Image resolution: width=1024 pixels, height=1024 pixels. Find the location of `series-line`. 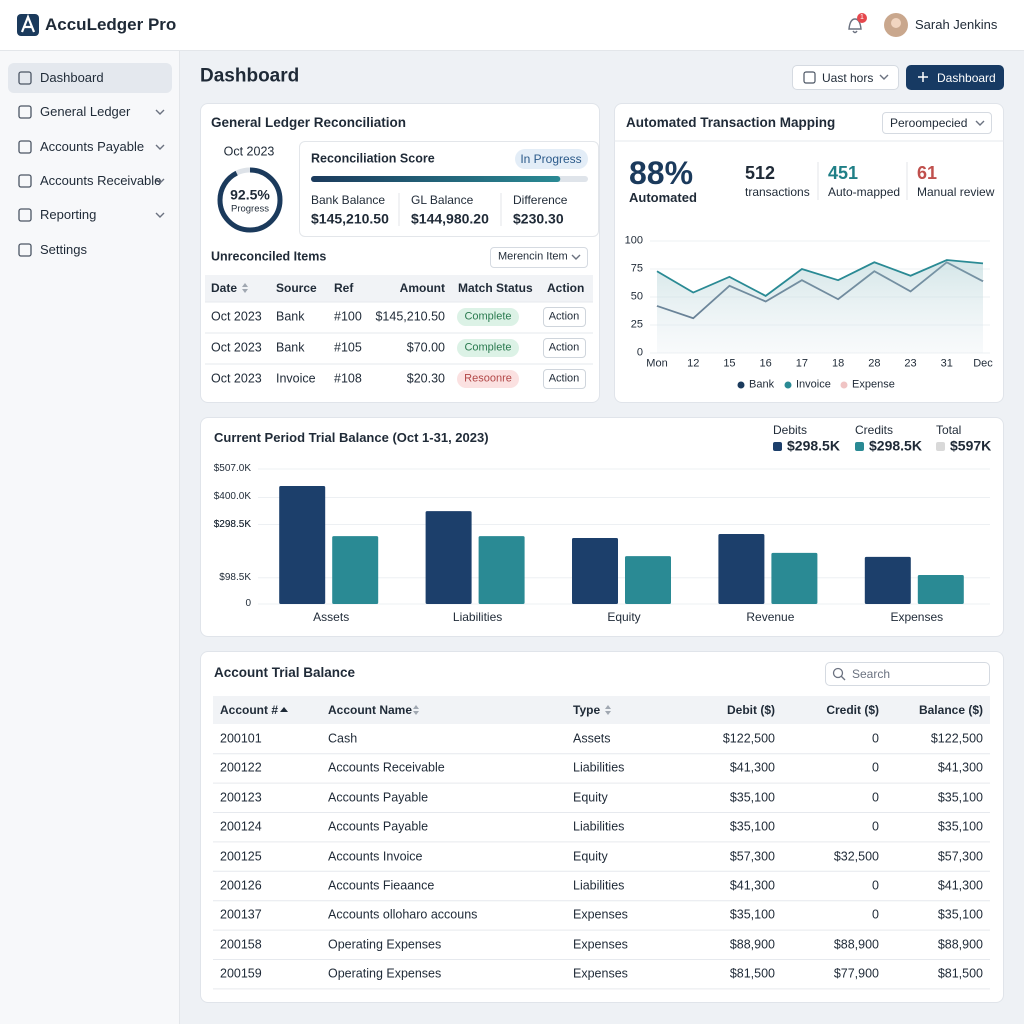

series-line is located at coordinates (820, 278).